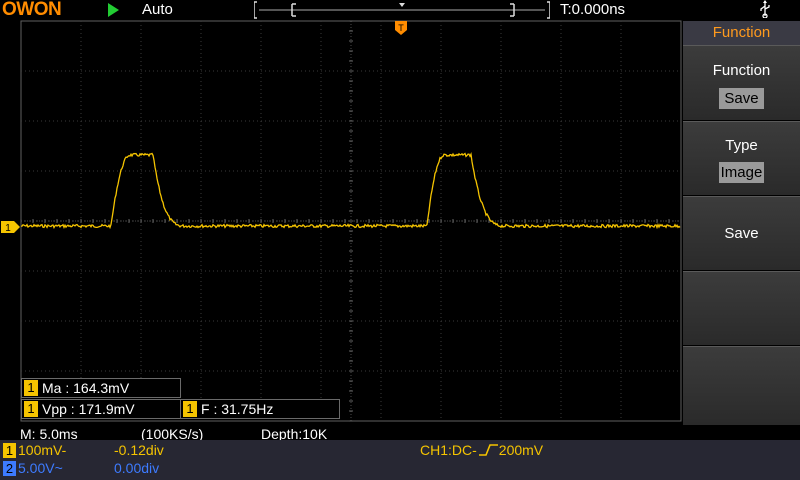  What do you see at coordinates (400, 460) in the screenshot?
I see `channel-status-bar` at bounding box center [400, 460].